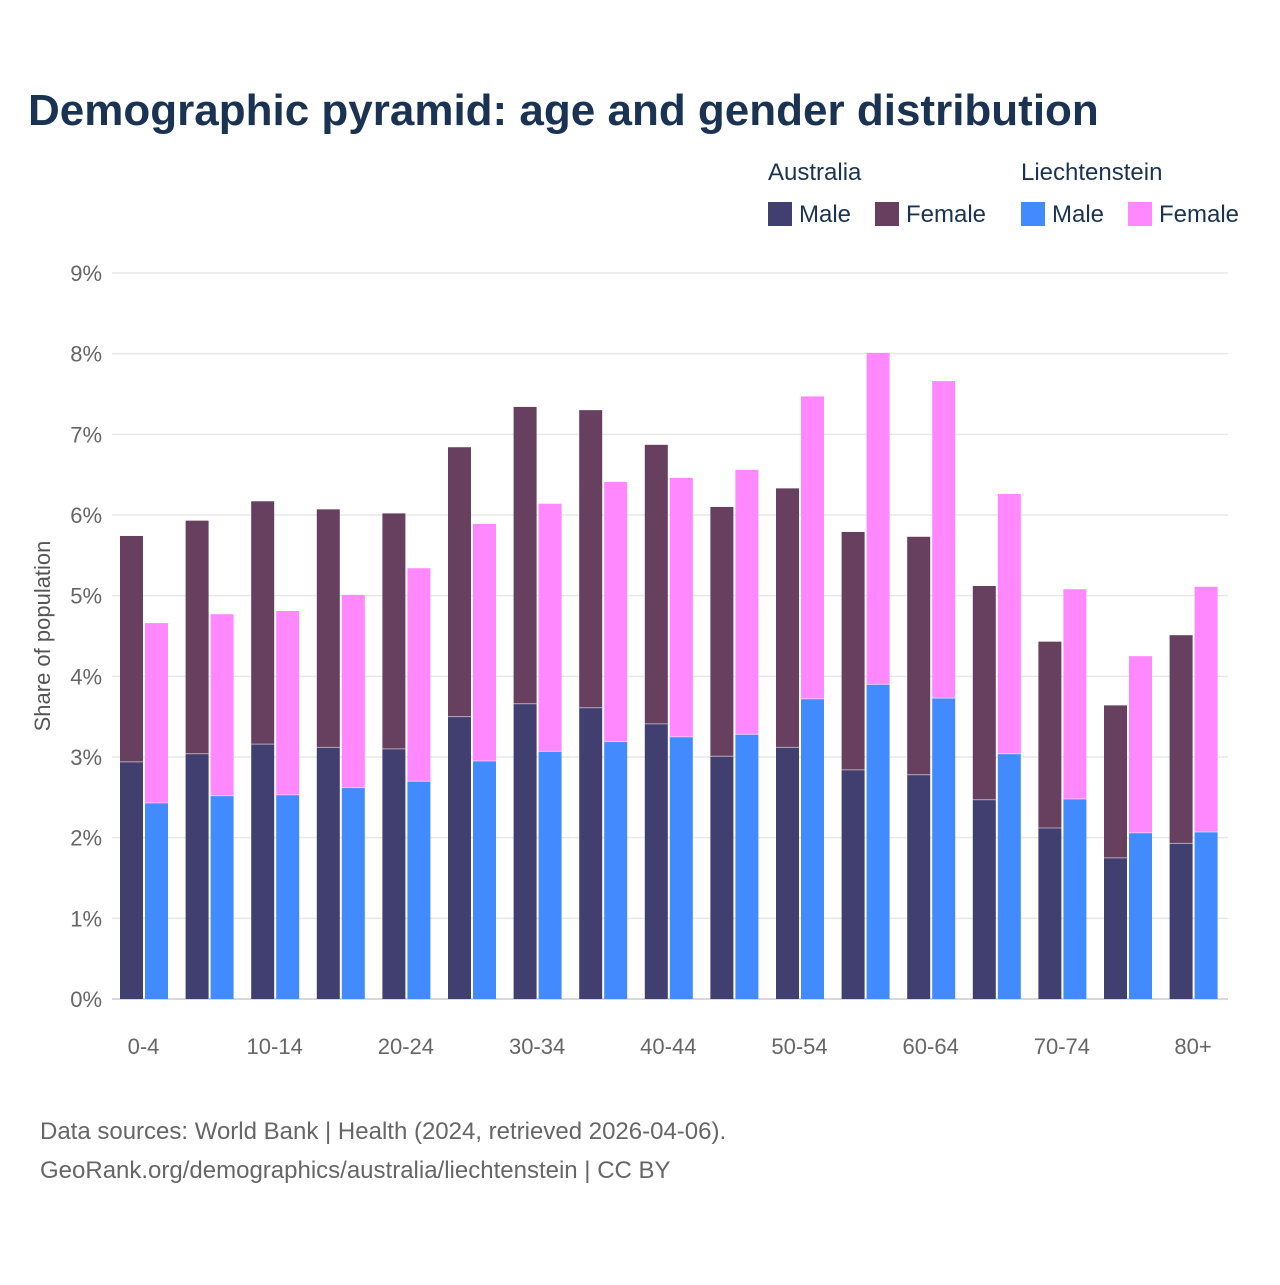 Image resolution: width=1280 pixels, height=1285 pixels. What do you see at coordinates (931, 1046) in the screenshot?
I see `x-tick-label: 60-64` at bounding box center [931, 1046].